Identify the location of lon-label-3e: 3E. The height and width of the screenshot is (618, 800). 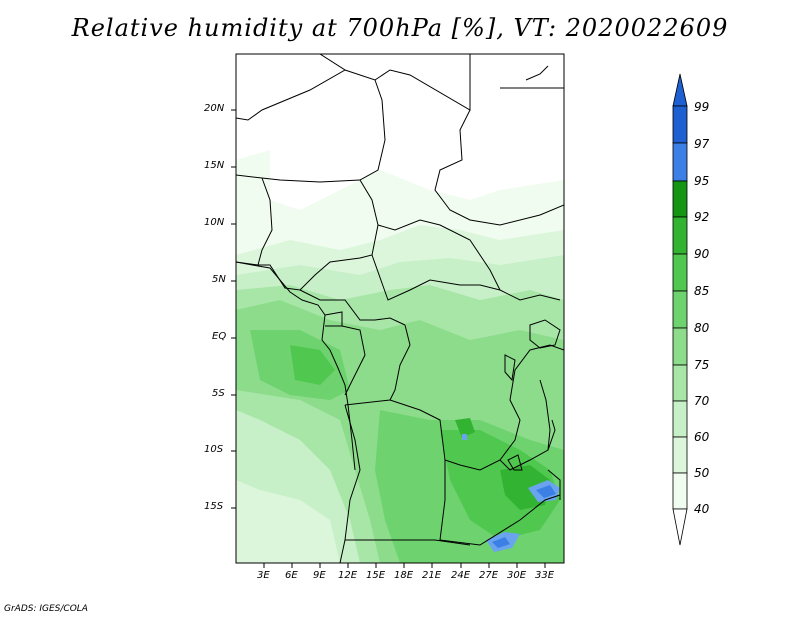
(263, 575).